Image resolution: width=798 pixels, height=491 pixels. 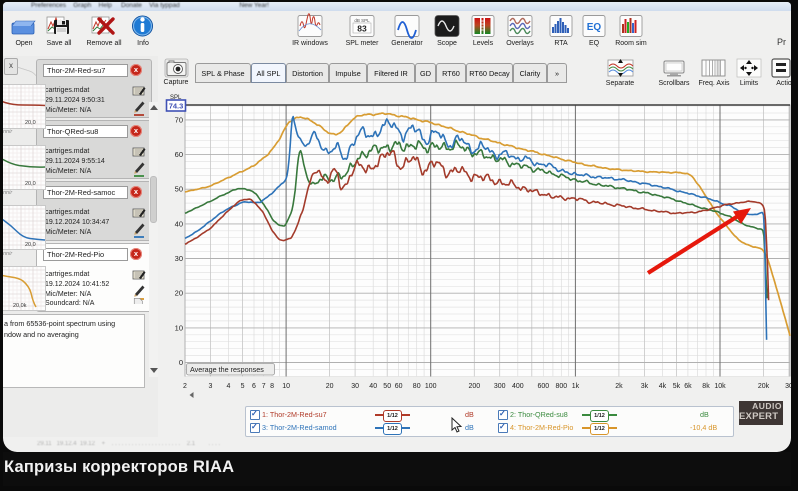 I want to click on svg-text: 200, so click(x=474, y=386).